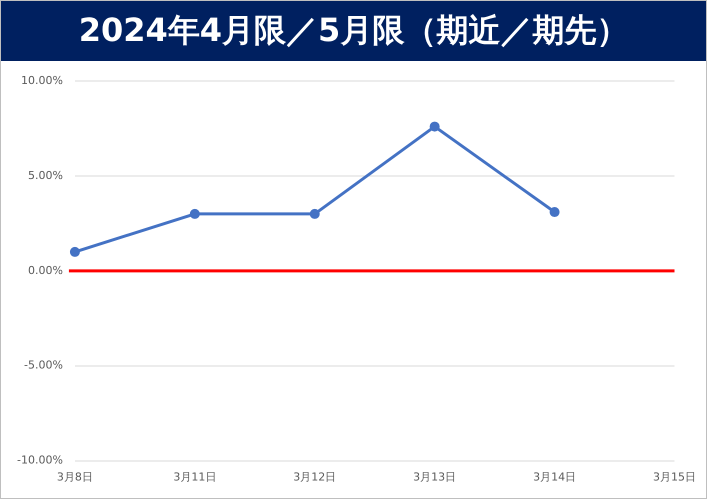  Describe the element at coordinates (39, 460) in the screenshot. I see `y-tick-label: -10.00%` at that location.